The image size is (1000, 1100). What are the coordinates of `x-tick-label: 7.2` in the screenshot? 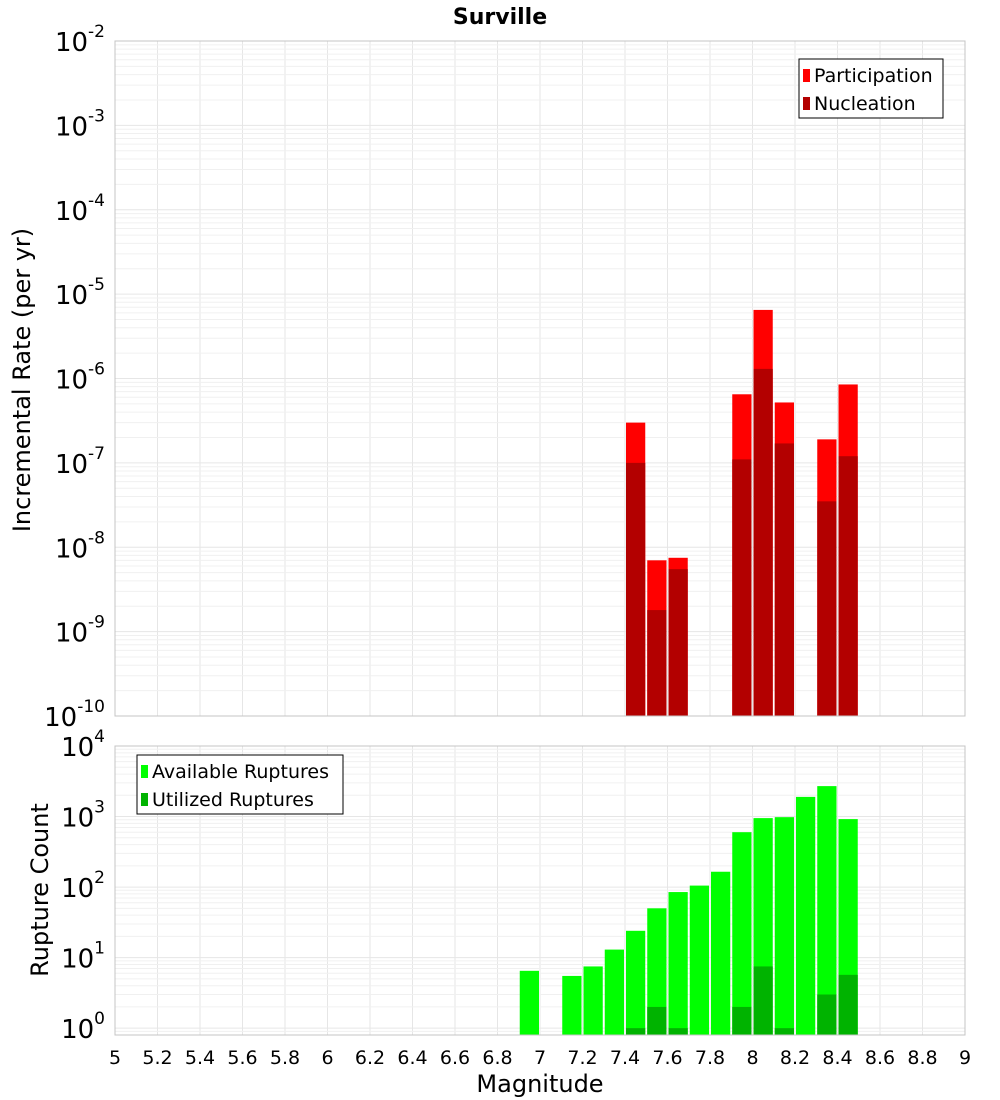 It's located at (582, 1058).